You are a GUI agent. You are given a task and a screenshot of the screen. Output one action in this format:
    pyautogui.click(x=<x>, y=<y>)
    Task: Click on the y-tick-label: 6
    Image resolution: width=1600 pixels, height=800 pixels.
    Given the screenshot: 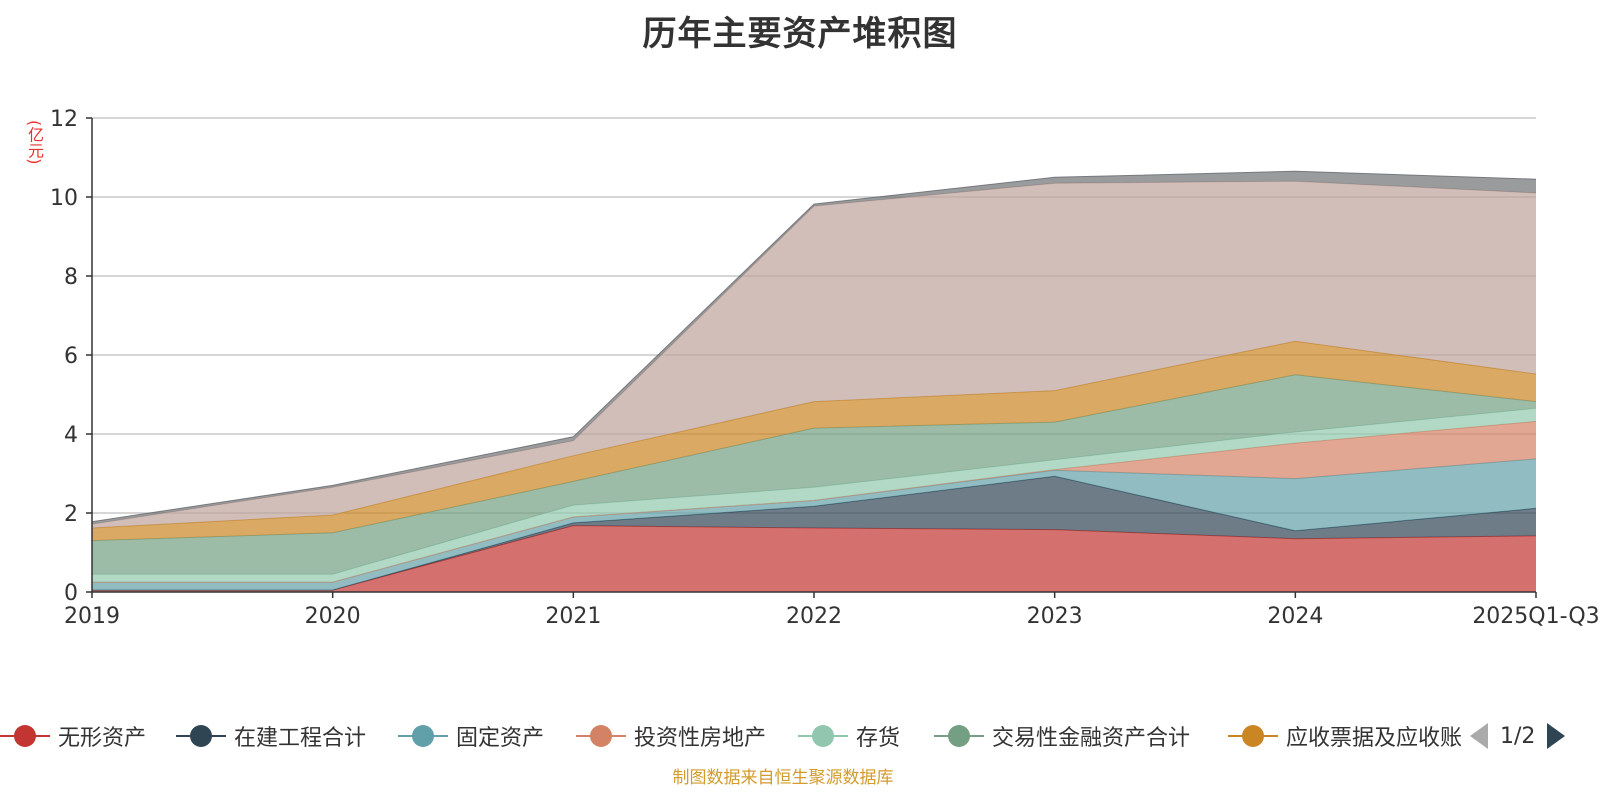 What is the action you would take?
    pyautogui.click(x=71, y=356)
    